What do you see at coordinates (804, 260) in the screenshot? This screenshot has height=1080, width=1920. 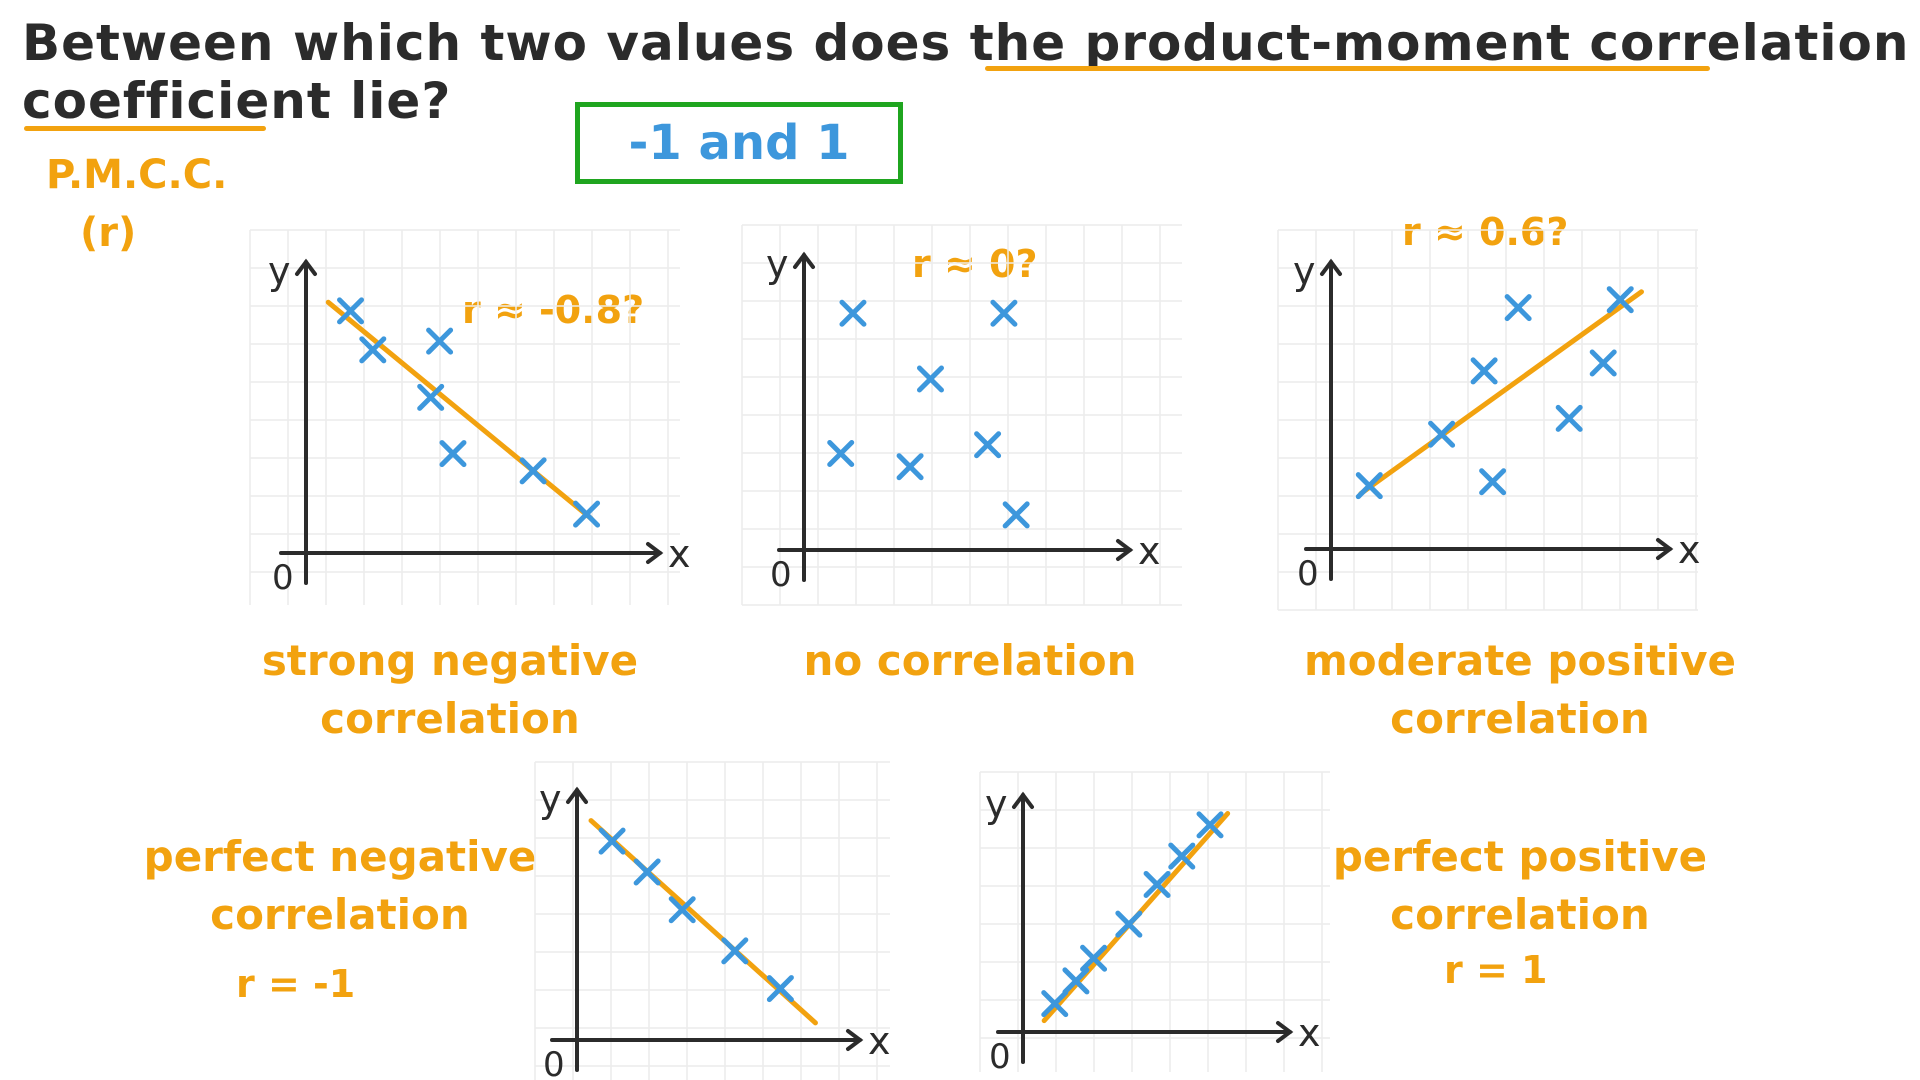 I see `chart-2-y-arrow` at bounding box center [804, 260].